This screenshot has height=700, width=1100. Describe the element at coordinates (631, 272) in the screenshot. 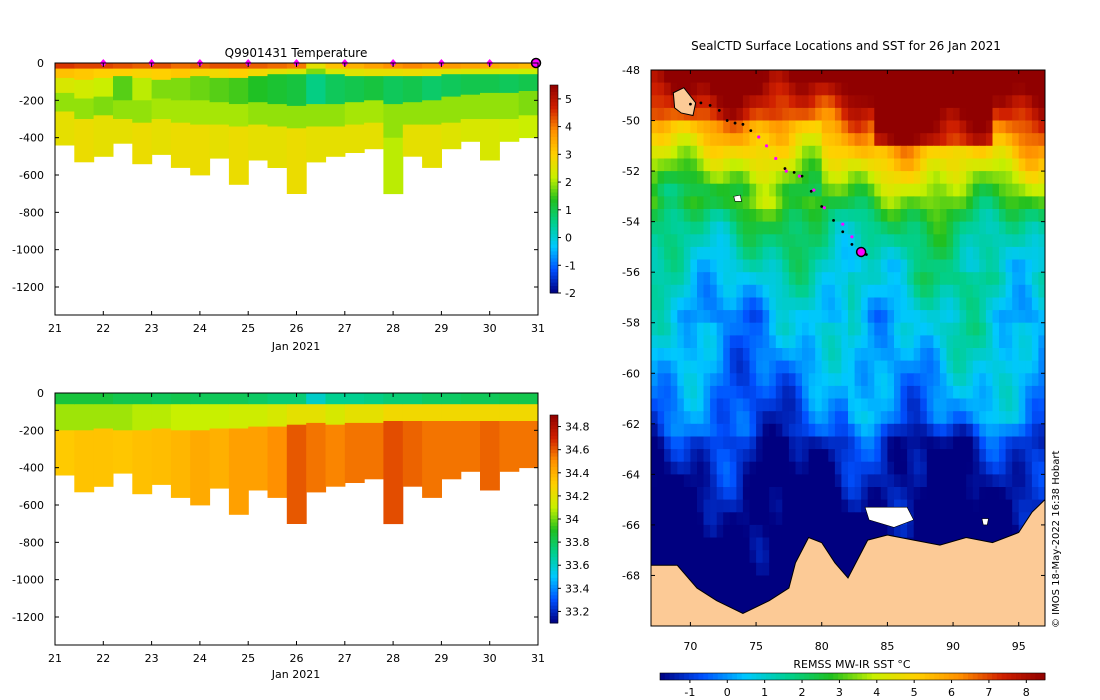

I see `lat-tick-label: -56` at that location.